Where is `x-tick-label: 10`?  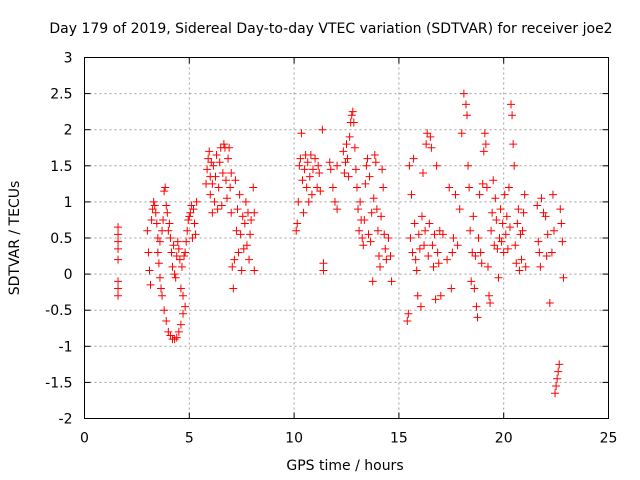 x-tick-label: 10 is located at coordinates (294, 439).